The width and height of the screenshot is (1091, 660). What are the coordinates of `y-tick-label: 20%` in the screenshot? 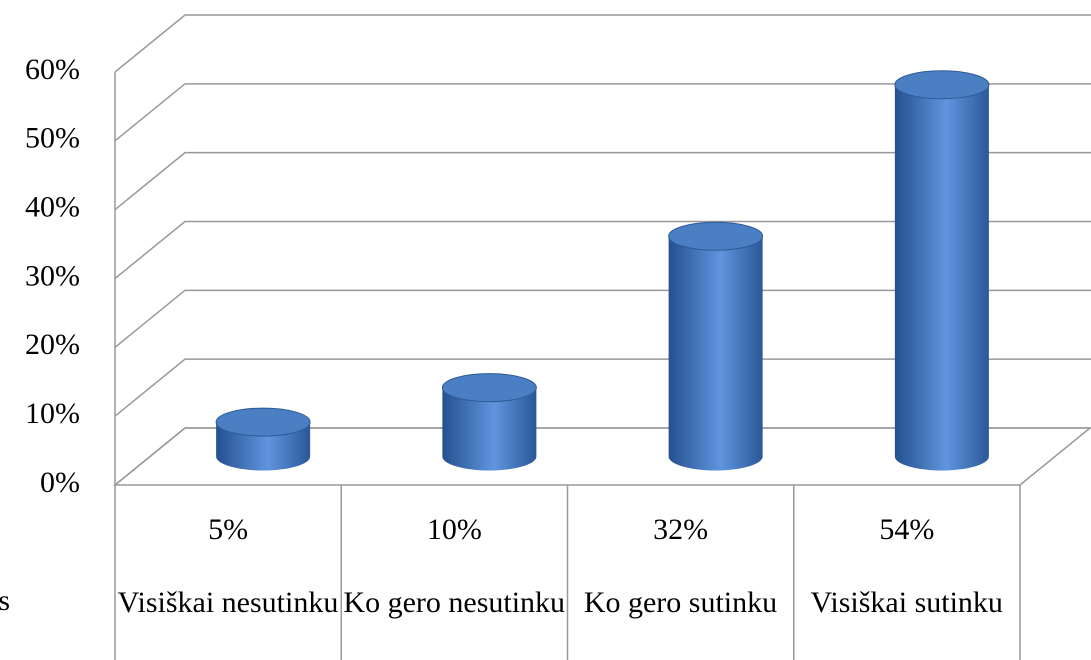 It's located at (52, 344).